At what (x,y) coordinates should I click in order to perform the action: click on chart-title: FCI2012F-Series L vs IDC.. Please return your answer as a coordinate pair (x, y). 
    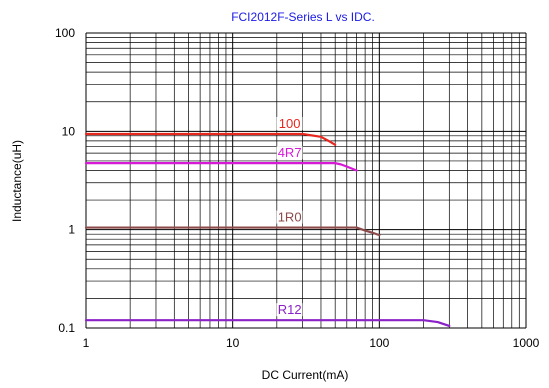
    Looking at the image, I should click on (303, 17).